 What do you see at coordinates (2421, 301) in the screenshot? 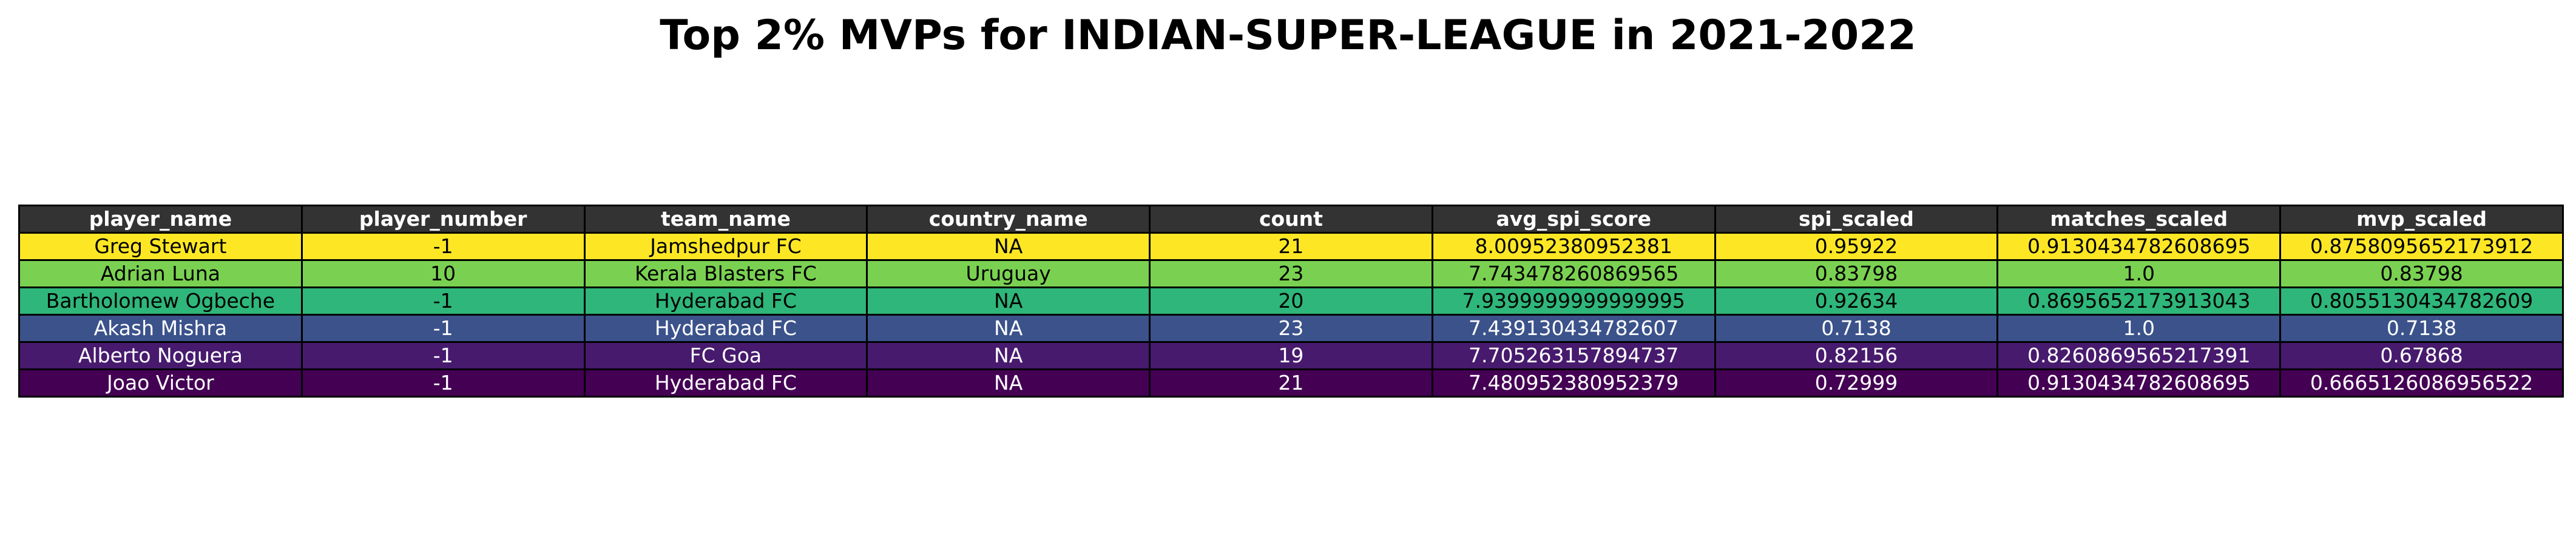
I see `cell-mvp-scaled: 0.8055130434782609` at bounding box center [2421, 301].